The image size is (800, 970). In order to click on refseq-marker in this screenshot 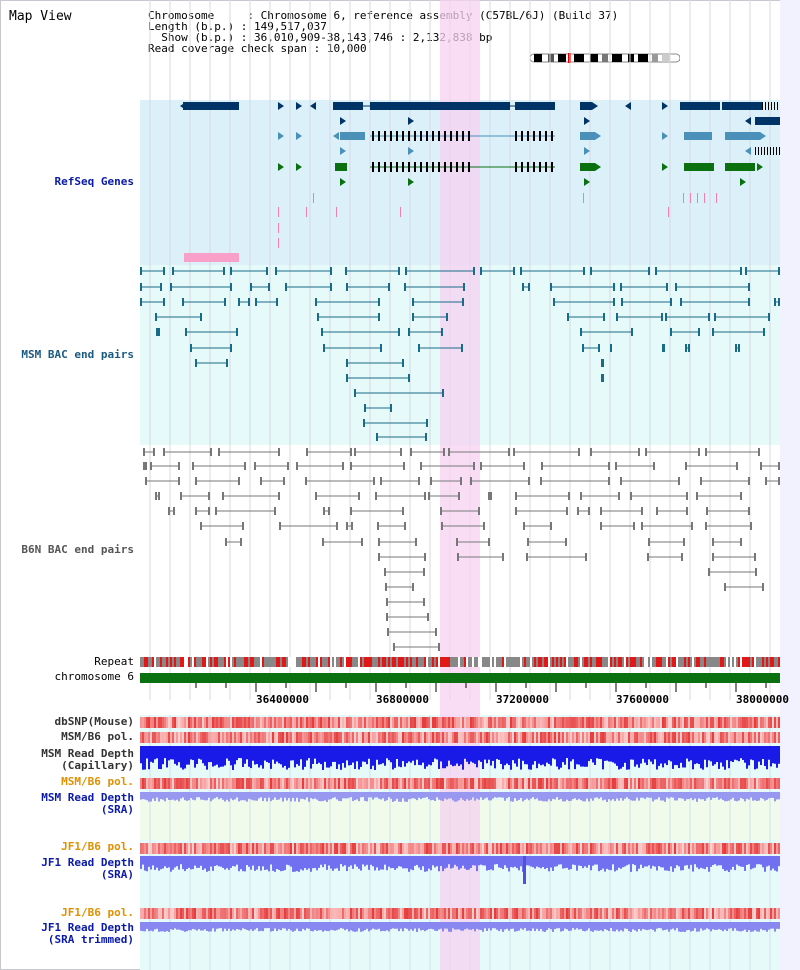, I will do `click(313, 198)`.